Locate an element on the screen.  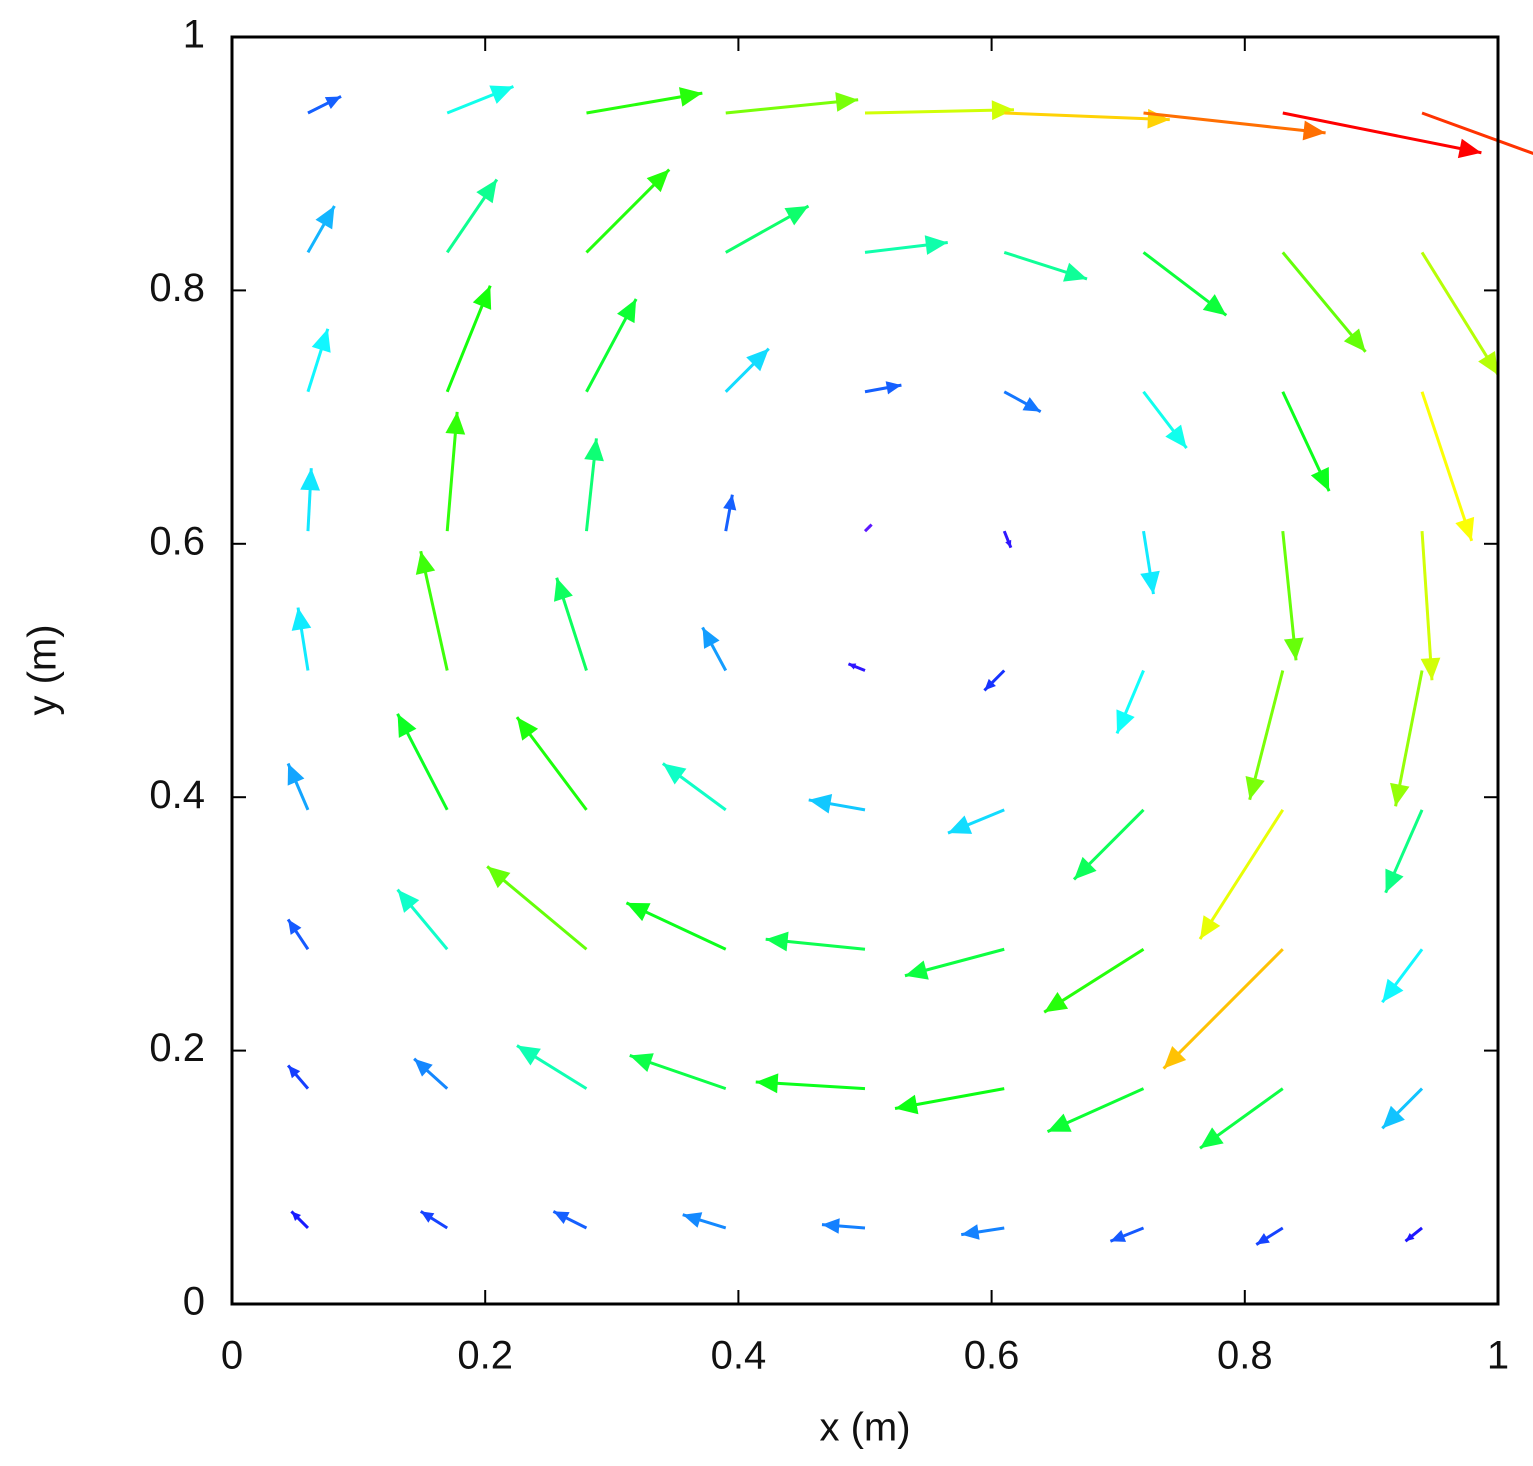
y-tick-label: 0.4 is located at coordinates (177, 795).